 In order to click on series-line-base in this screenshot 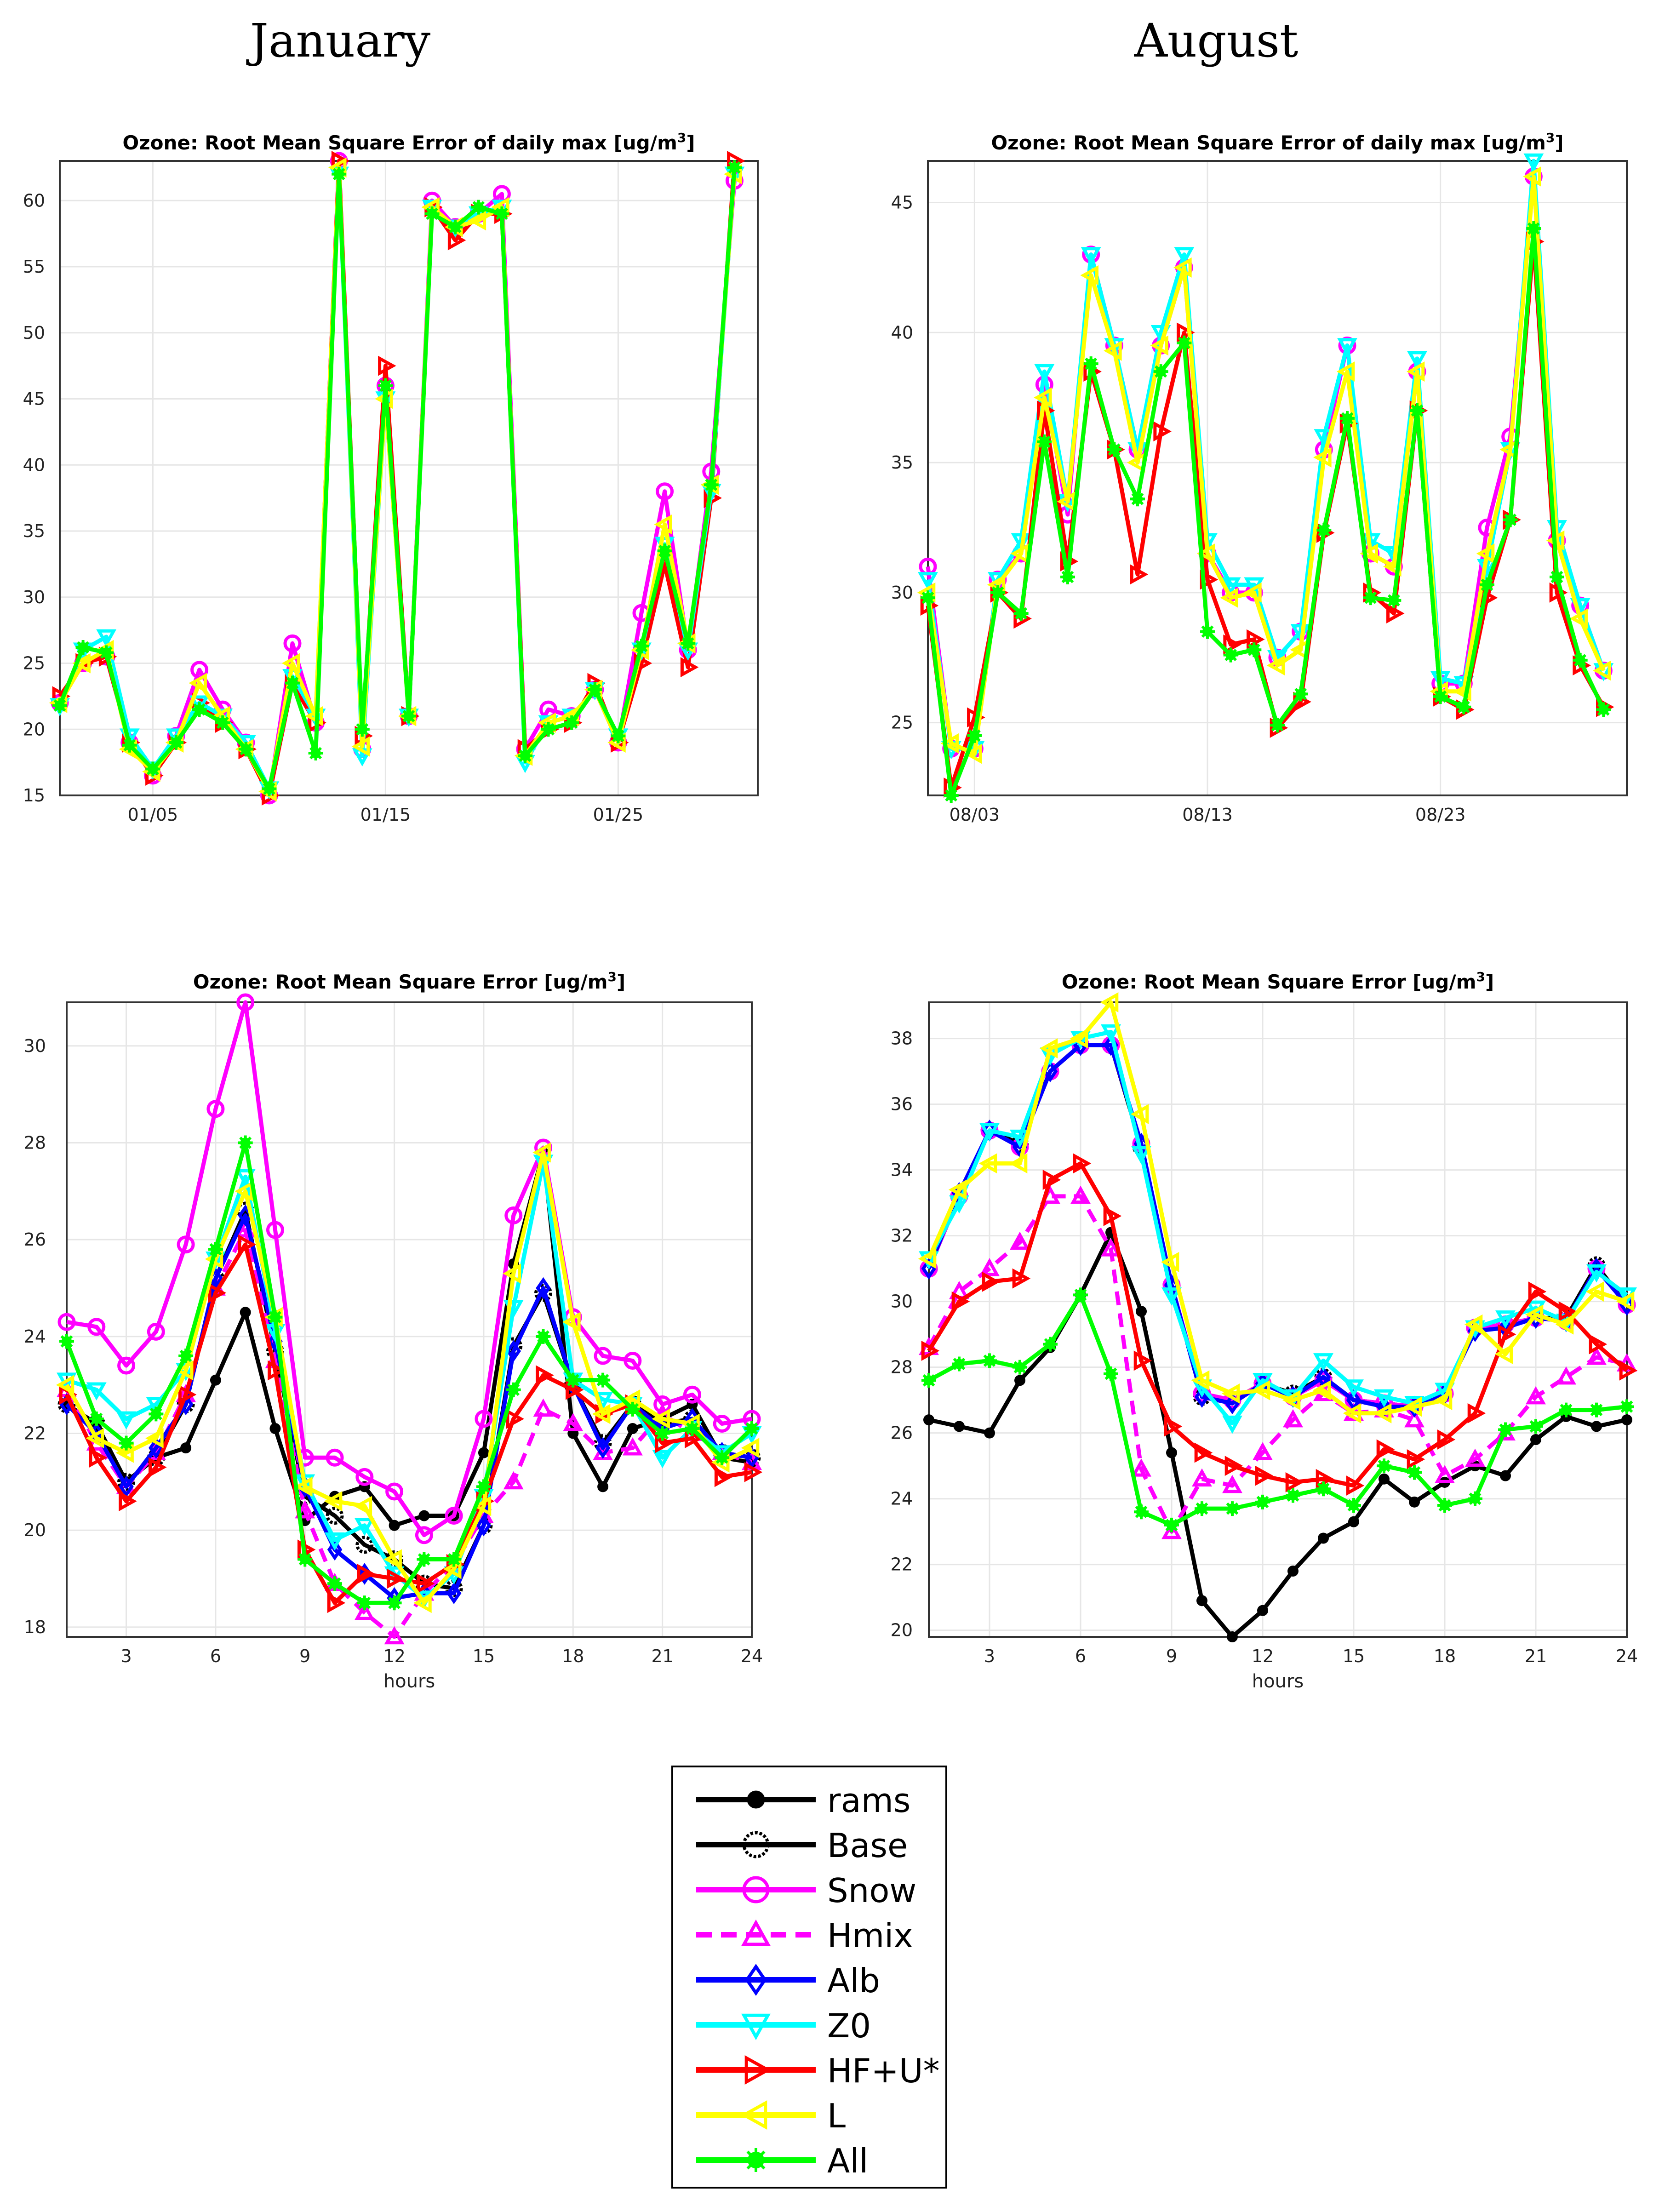, I will do `click(409, 1399)`.